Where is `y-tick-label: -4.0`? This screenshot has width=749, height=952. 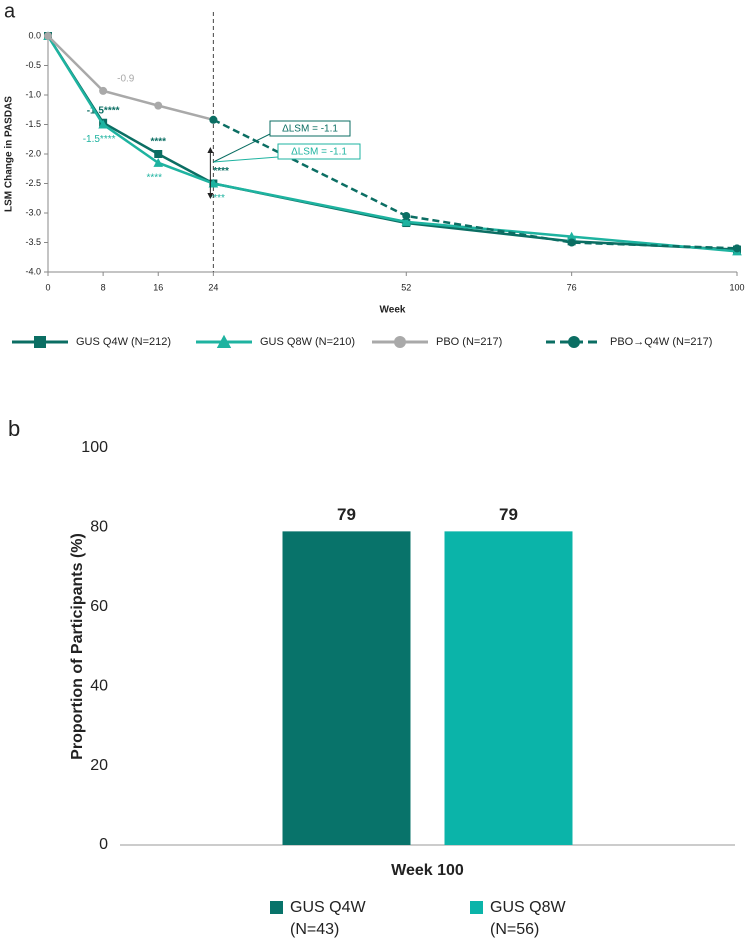 y-tick-label: -4.0 is located at coordinates (33, 271).